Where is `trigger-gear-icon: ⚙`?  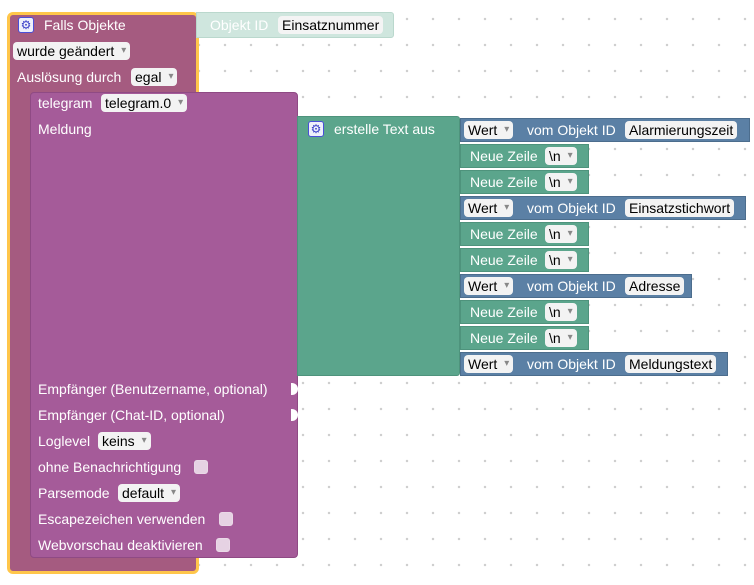 trigger-gear-icon: ⚙ is located at coordinates (26, 25).